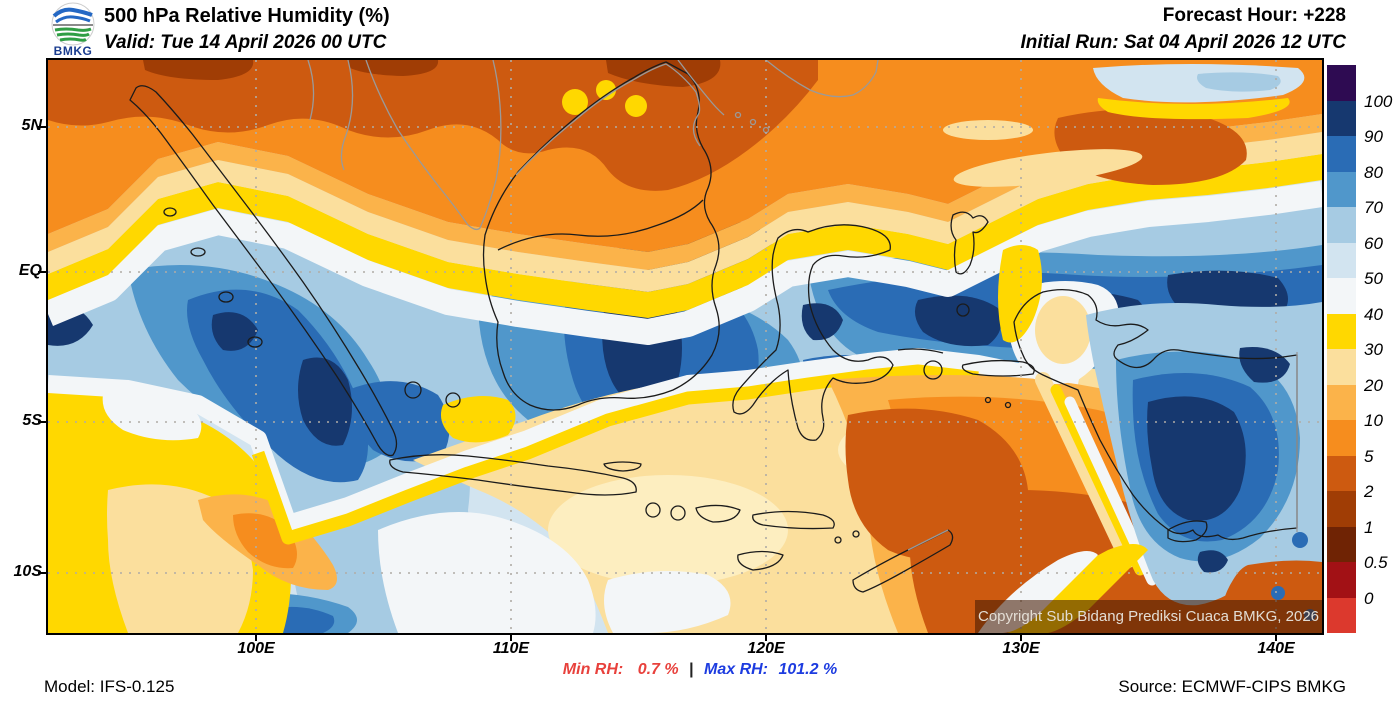  What do you see at coordinates (593, 669) in the screenshot?
I see `min-rh-label: Min RH:` at bounding box center [593, 669].